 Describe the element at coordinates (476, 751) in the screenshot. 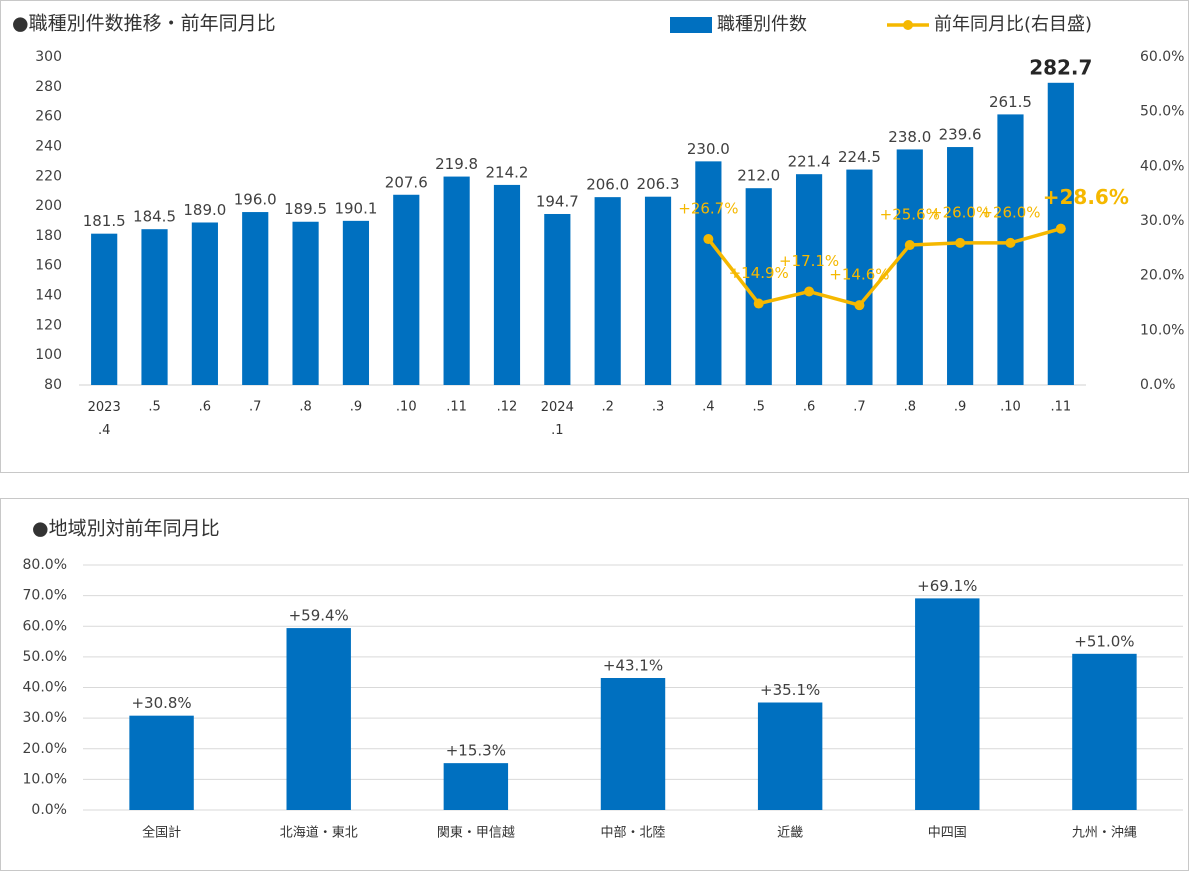

I see `data-label: +15.3%` at that location.